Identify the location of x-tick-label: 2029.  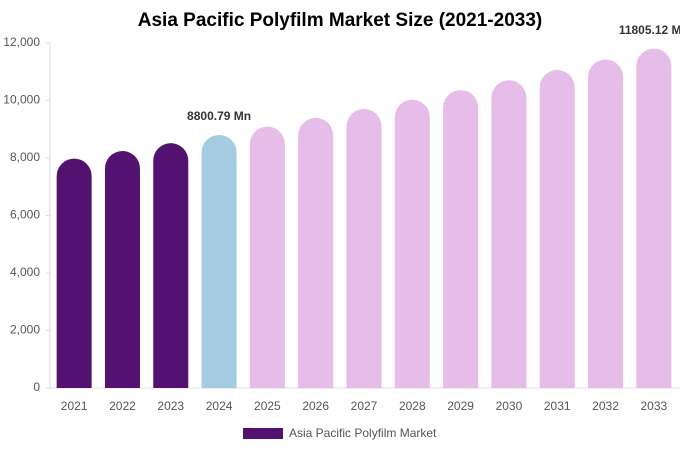
(460, 406).